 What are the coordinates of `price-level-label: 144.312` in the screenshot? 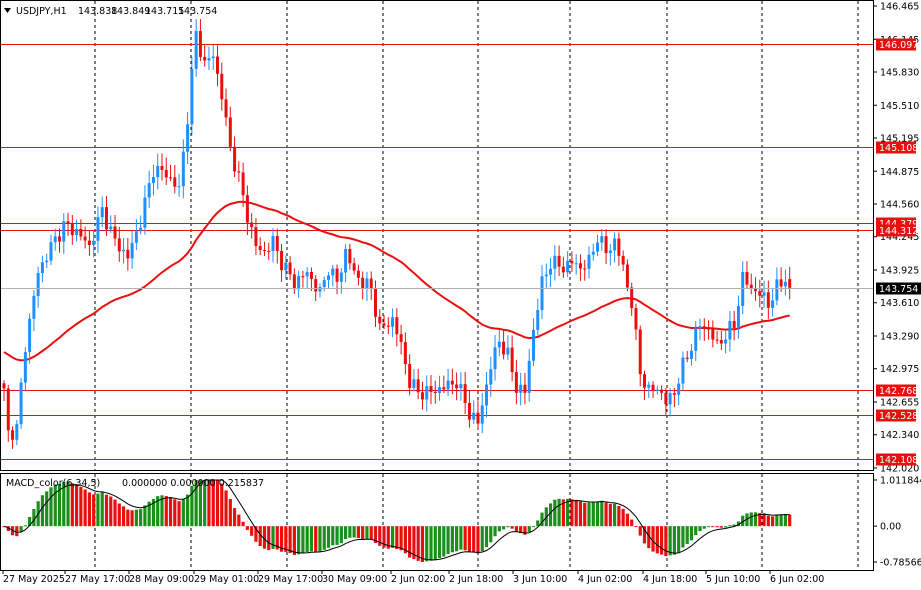 It's located at (898, 231).